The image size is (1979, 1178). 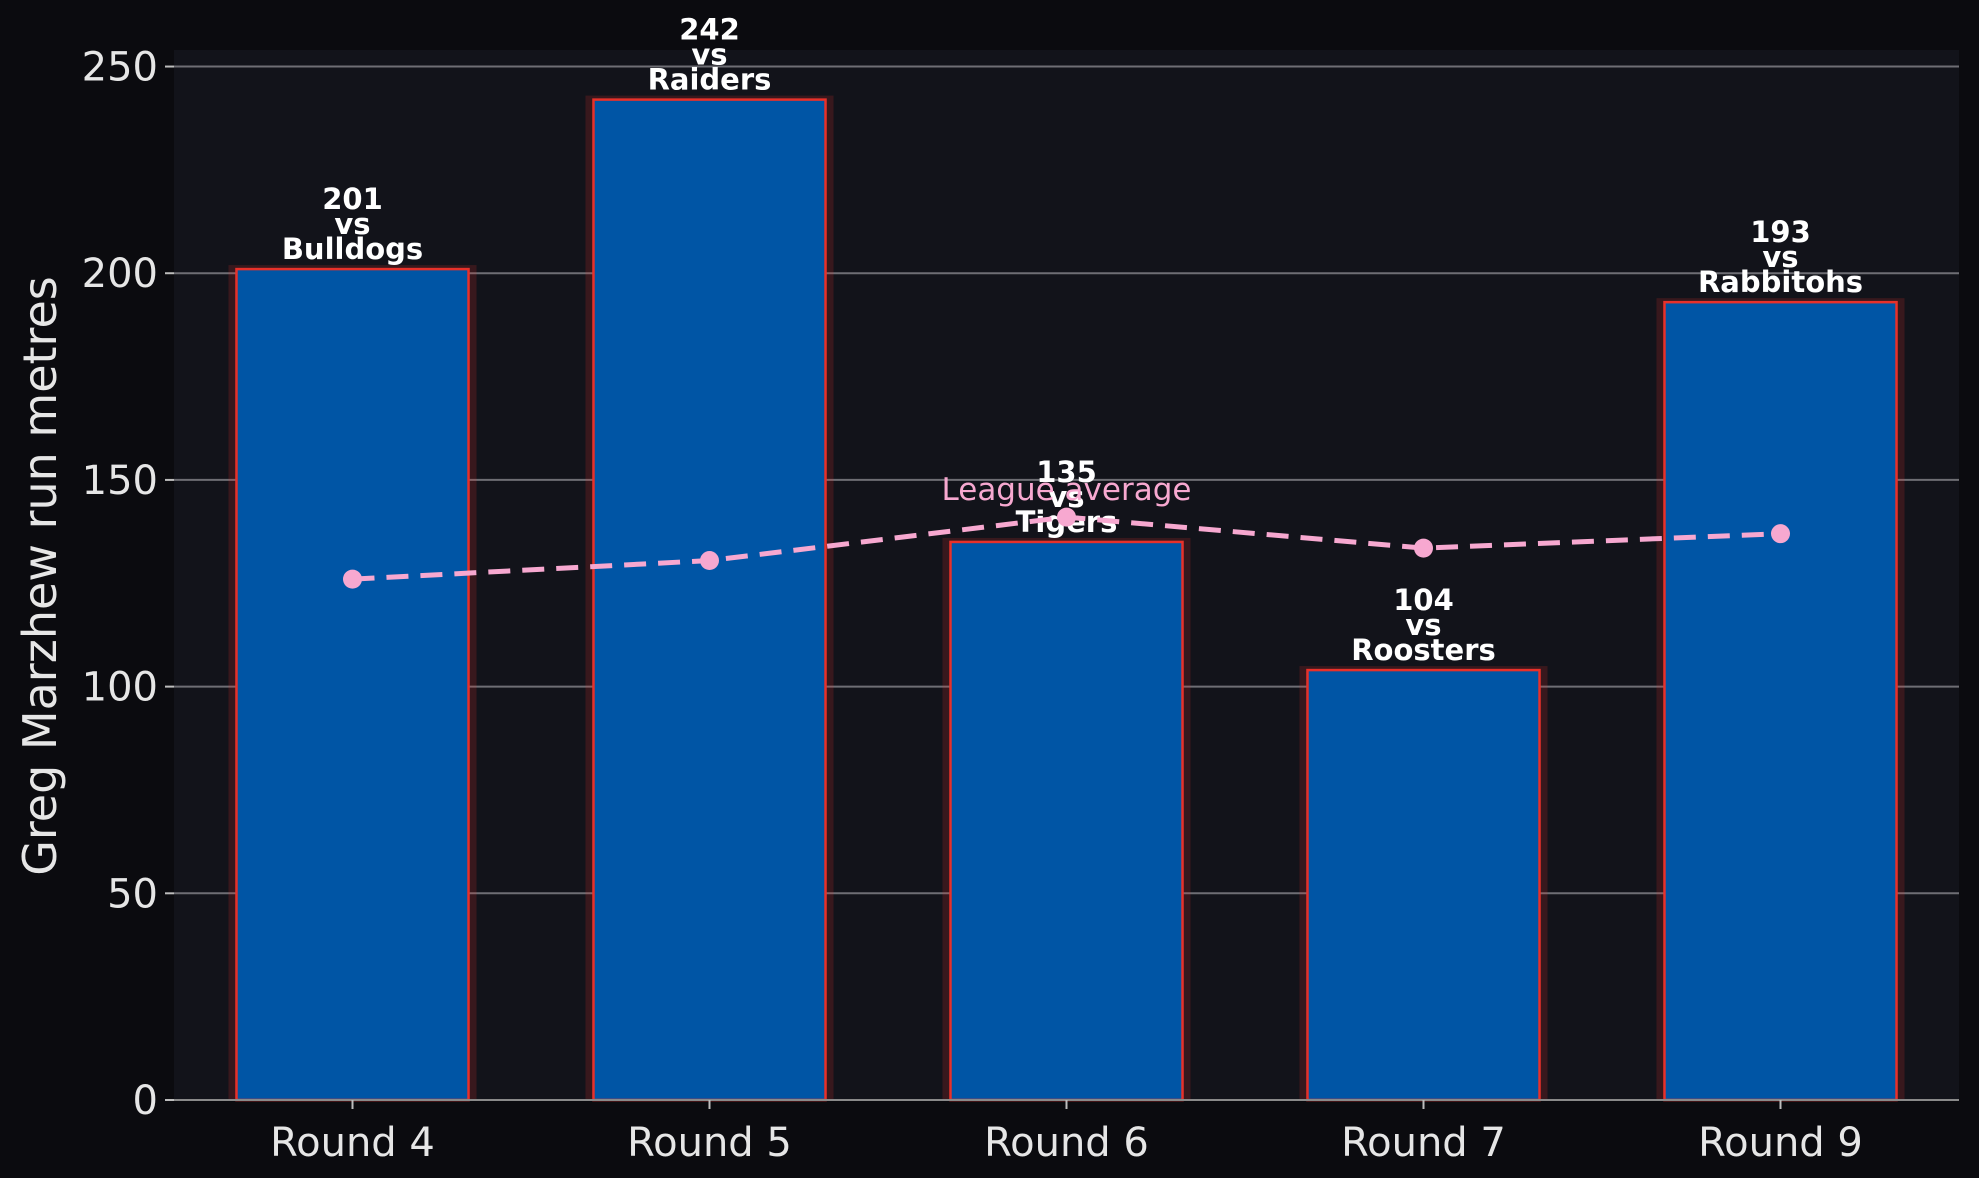 What do you see at coordinates (352, 249) in the screenshot?
I see `bar-opponent-label: Bulldogs` at bounding box center [352, 249].